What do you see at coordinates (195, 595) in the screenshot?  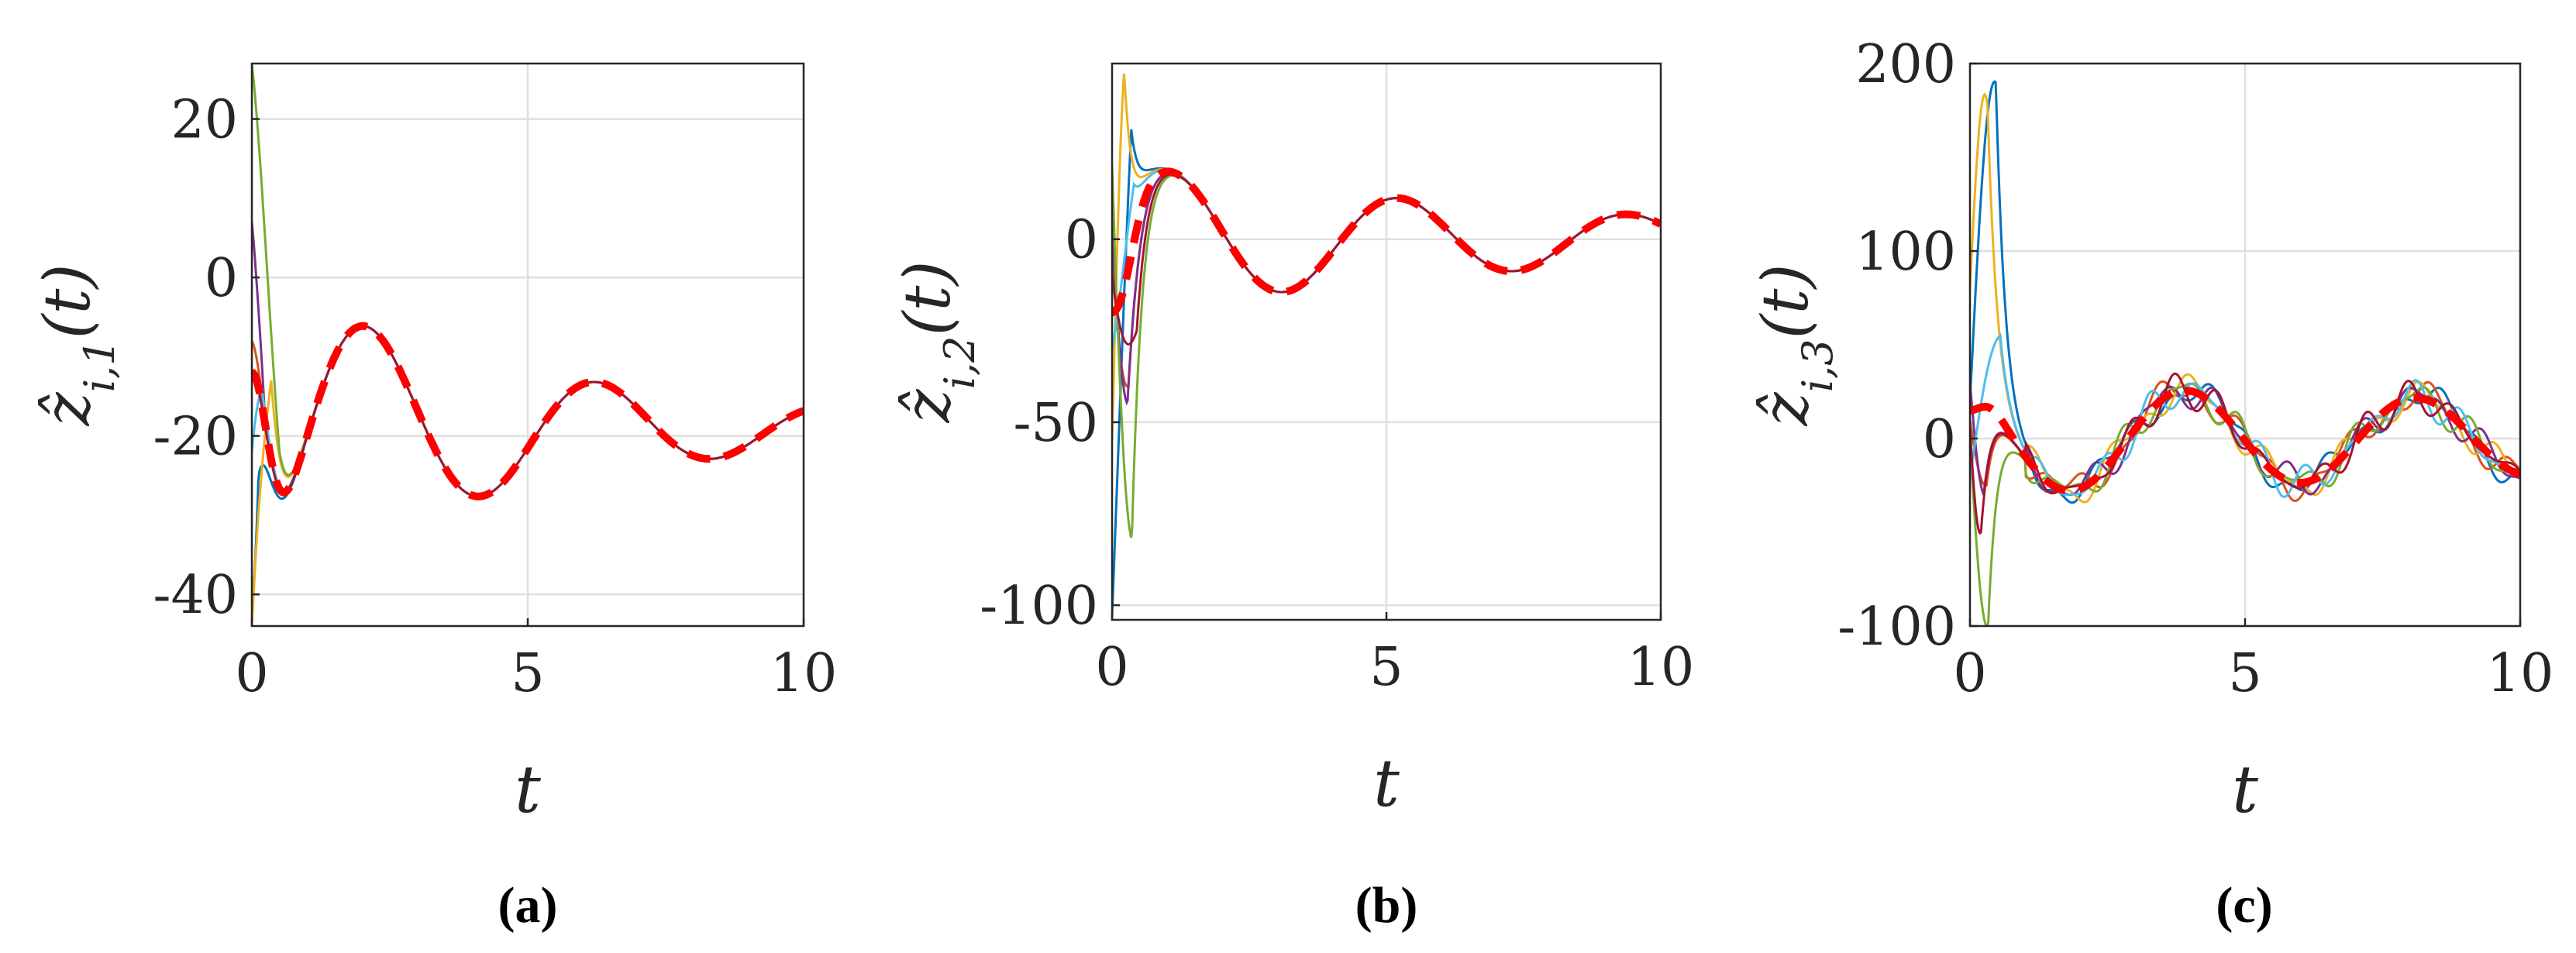 I see `y-tick-label: -40` at bounding box center [195, 595].